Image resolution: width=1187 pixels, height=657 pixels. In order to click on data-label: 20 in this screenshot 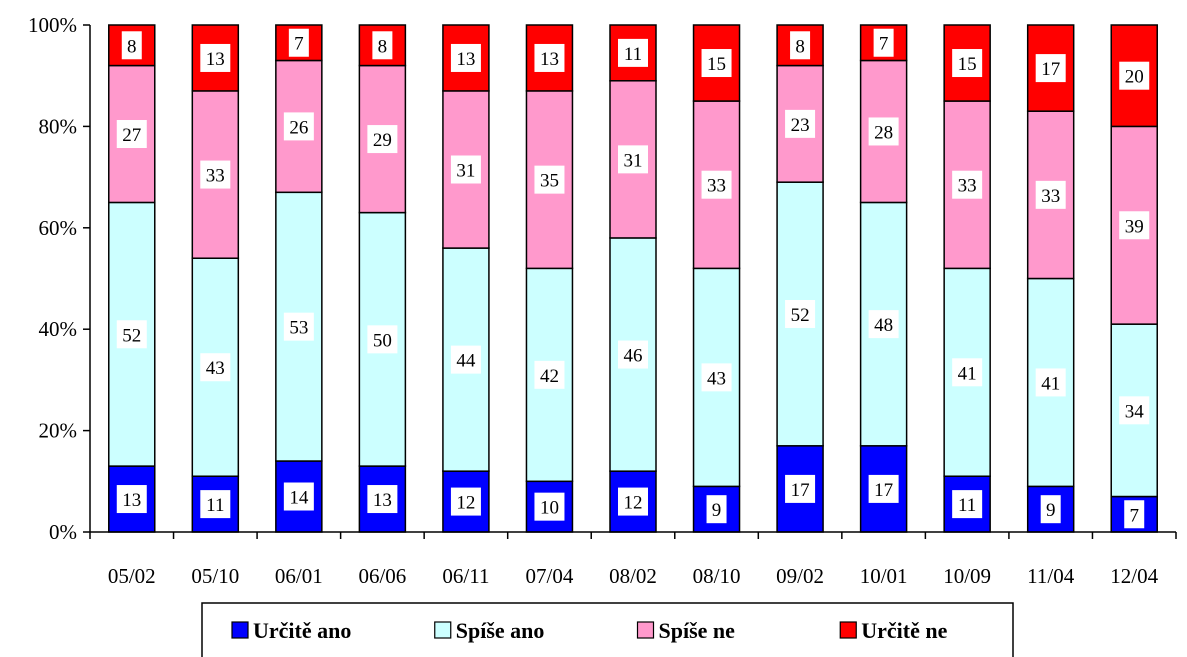, I will do `click(1134, 77)`.